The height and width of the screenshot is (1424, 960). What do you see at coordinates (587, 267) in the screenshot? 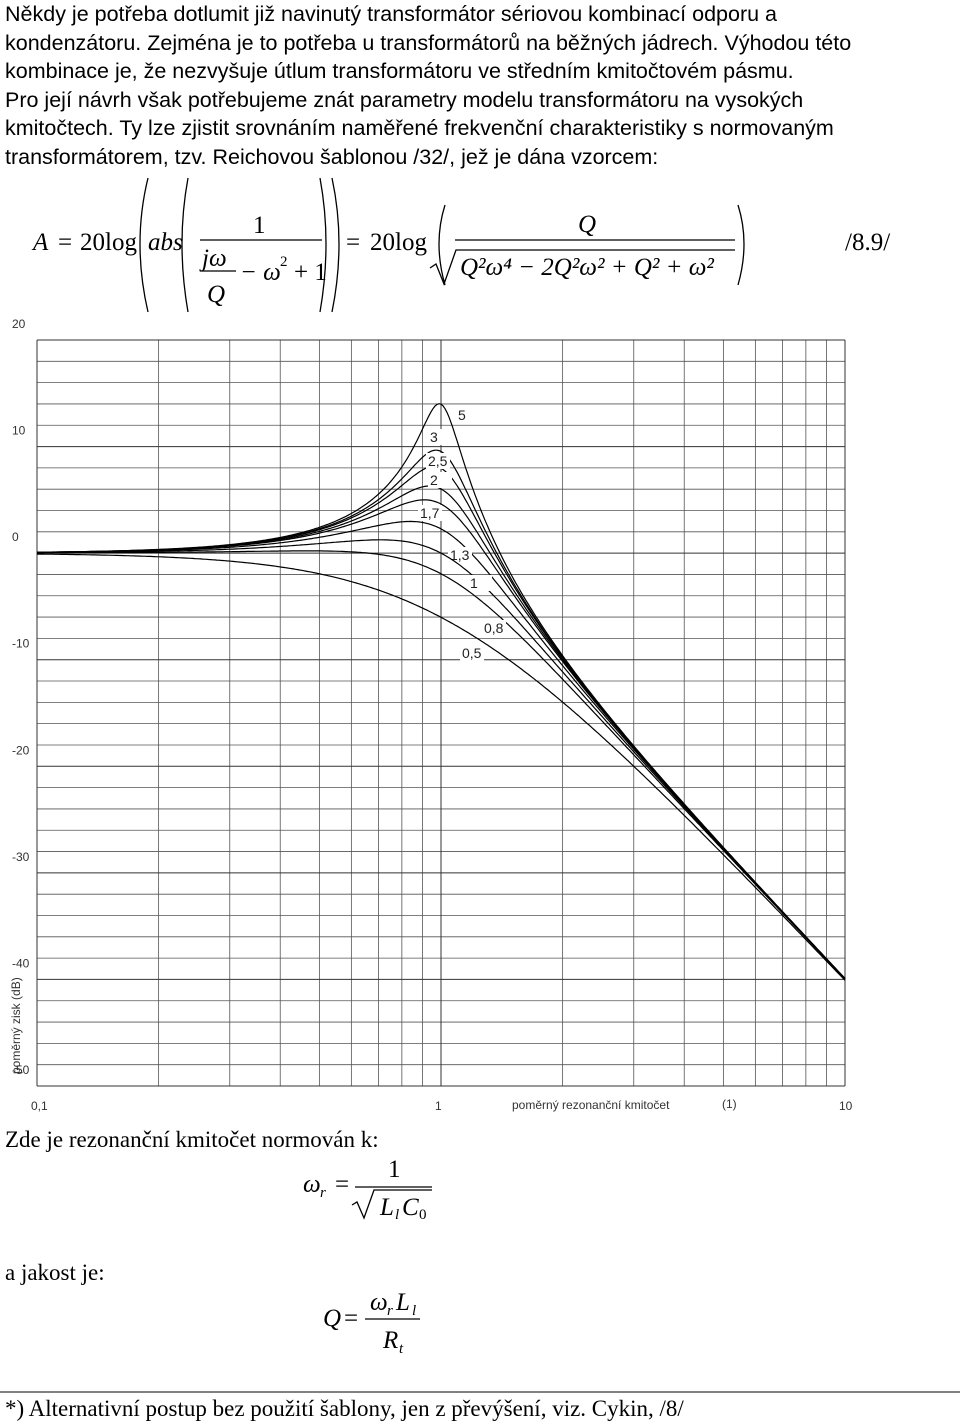
I see `formula-symbol: Q²ω⁴ − 2Q²ω² + Q² + ω²` at bounding box center [587, 267].